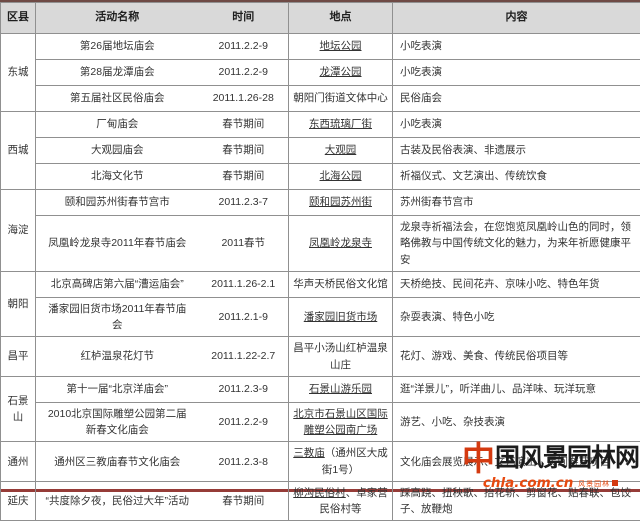  I want to click on event-name-cell: 北海文化节, so click(117, 177).